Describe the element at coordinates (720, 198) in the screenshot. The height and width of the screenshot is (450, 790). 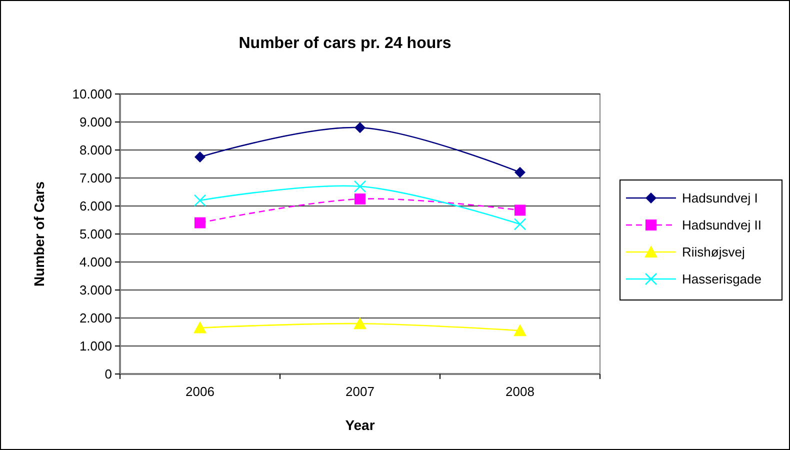
I see `legend-label: Hadsundvej I` at that location.